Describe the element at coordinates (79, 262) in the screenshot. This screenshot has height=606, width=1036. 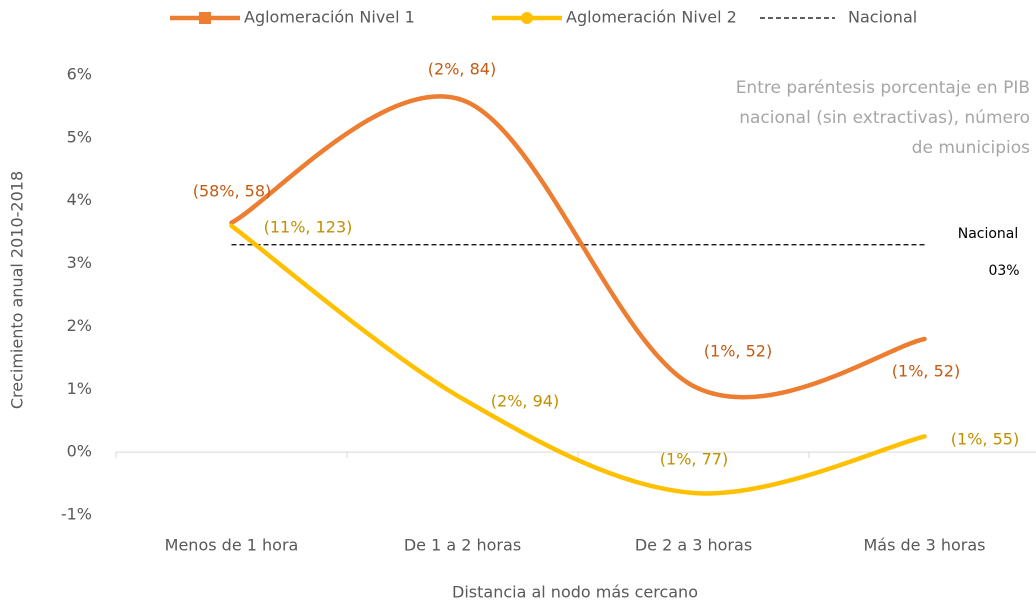
I see `y-tick-label: 3%` at that location.